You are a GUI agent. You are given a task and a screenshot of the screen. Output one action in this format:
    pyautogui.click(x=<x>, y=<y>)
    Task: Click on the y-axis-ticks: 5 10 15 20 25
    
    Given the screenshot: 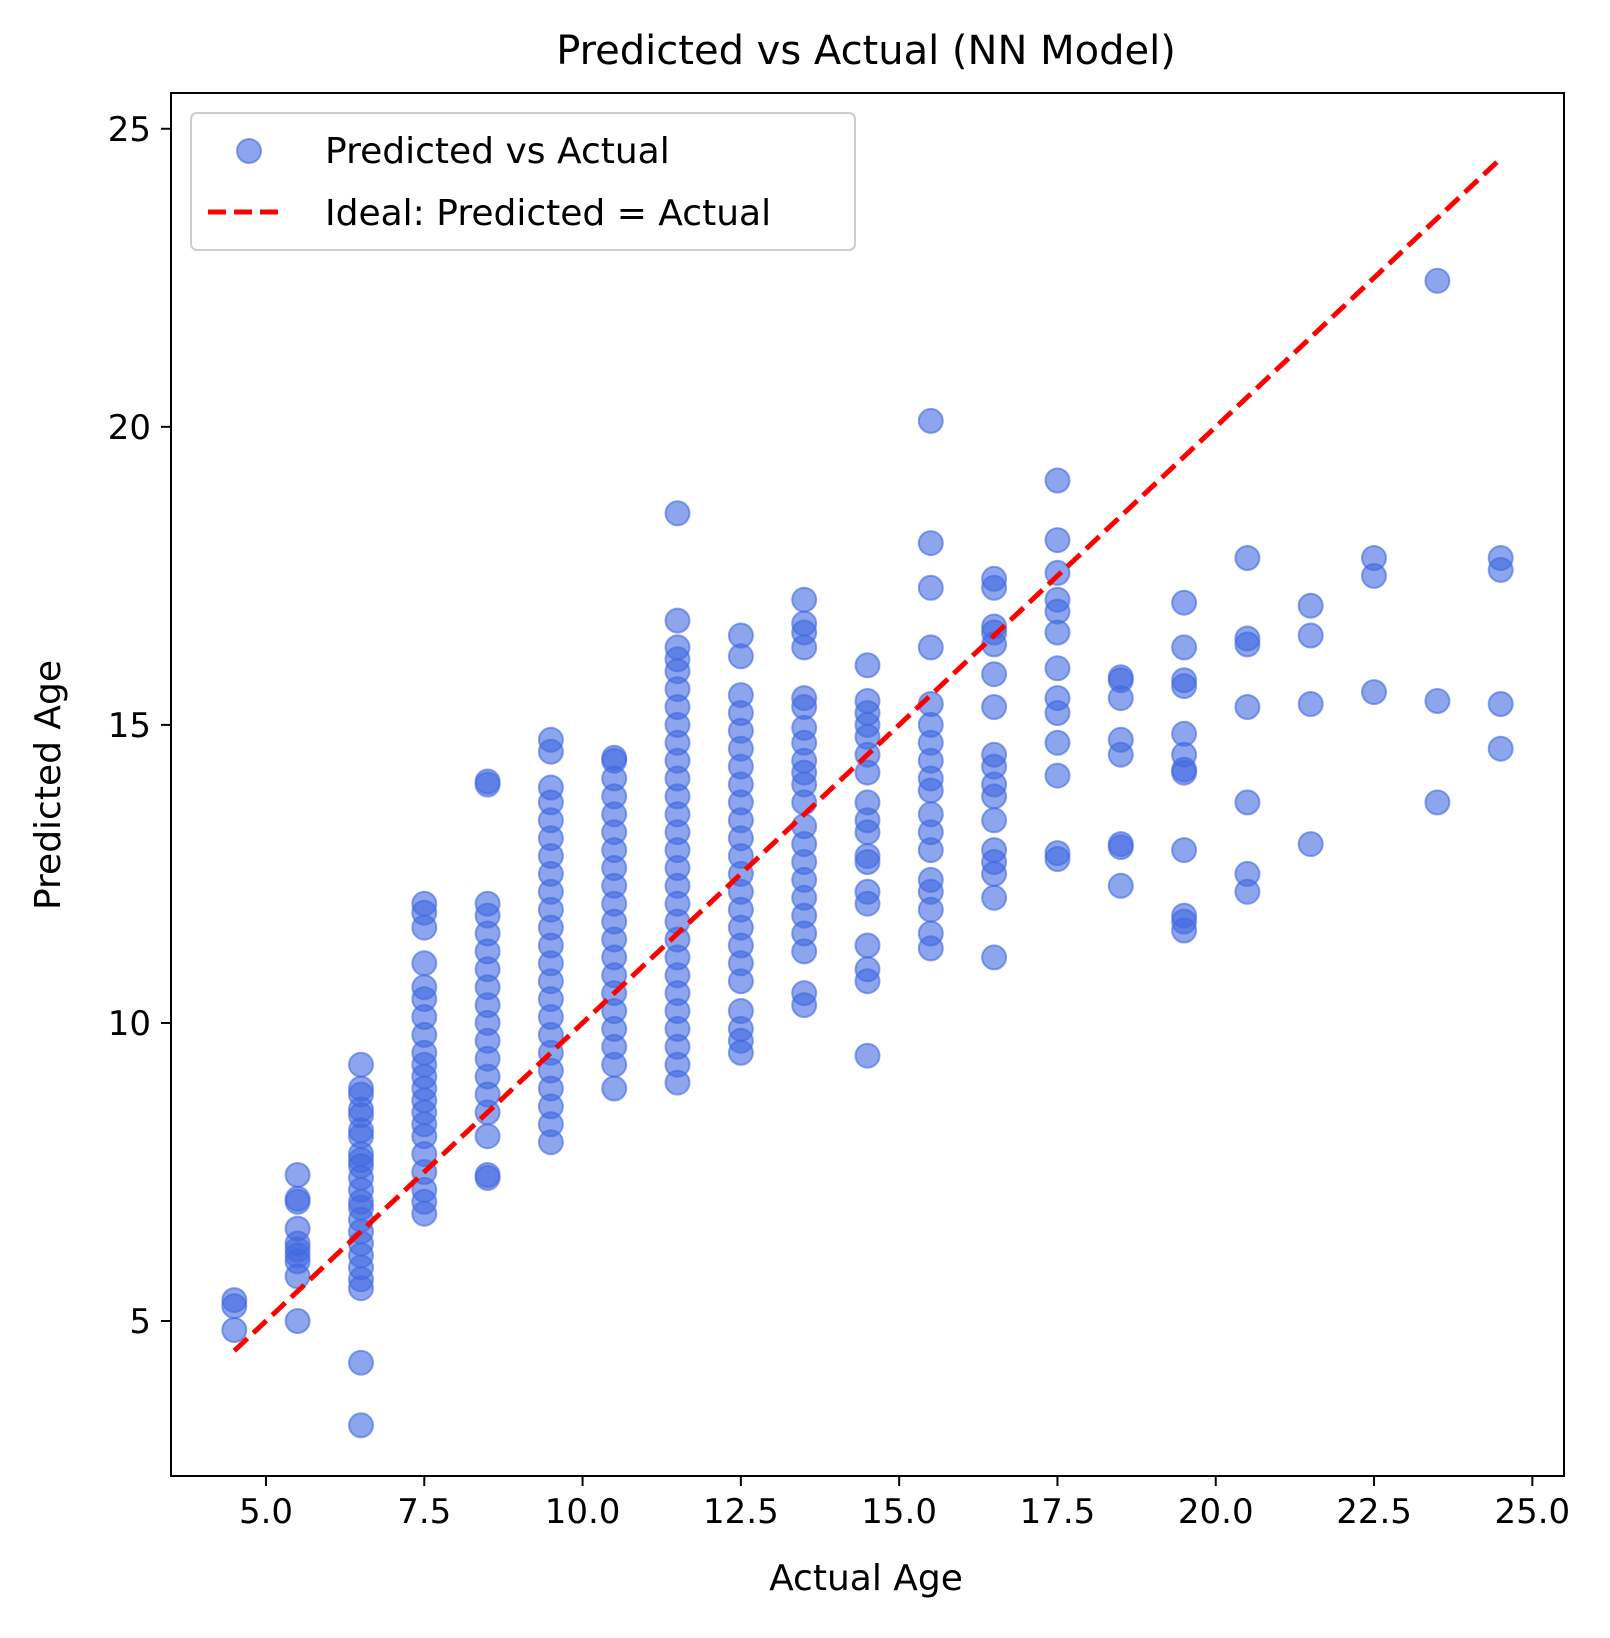 What is the action you would take?
    pyautogui.click(x=139, y=726)
    